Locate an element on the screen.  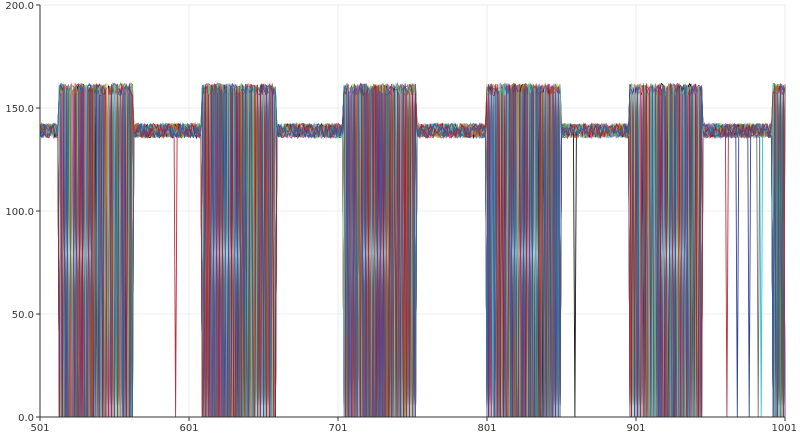
y-tick-label: 200.0 is located at coordinates (19, 6).